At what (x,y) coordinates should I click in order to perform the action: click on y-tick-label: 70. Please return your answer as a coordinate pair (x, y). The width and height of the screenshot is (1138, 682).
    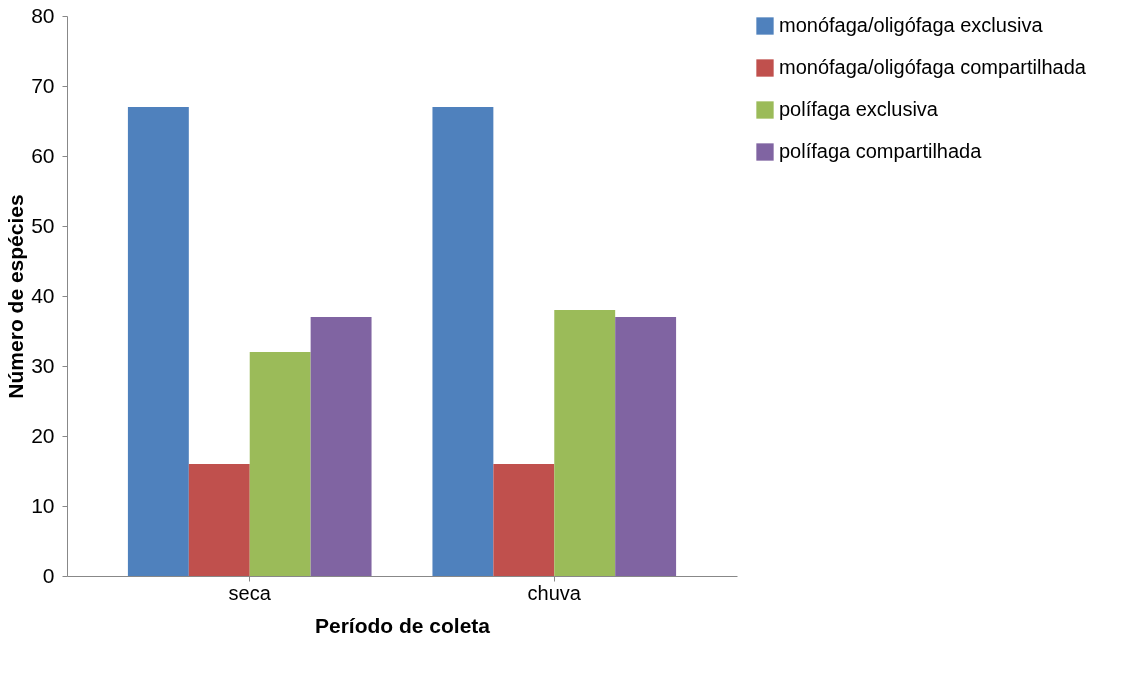
    Looking at the image, I should click on (43, 85).